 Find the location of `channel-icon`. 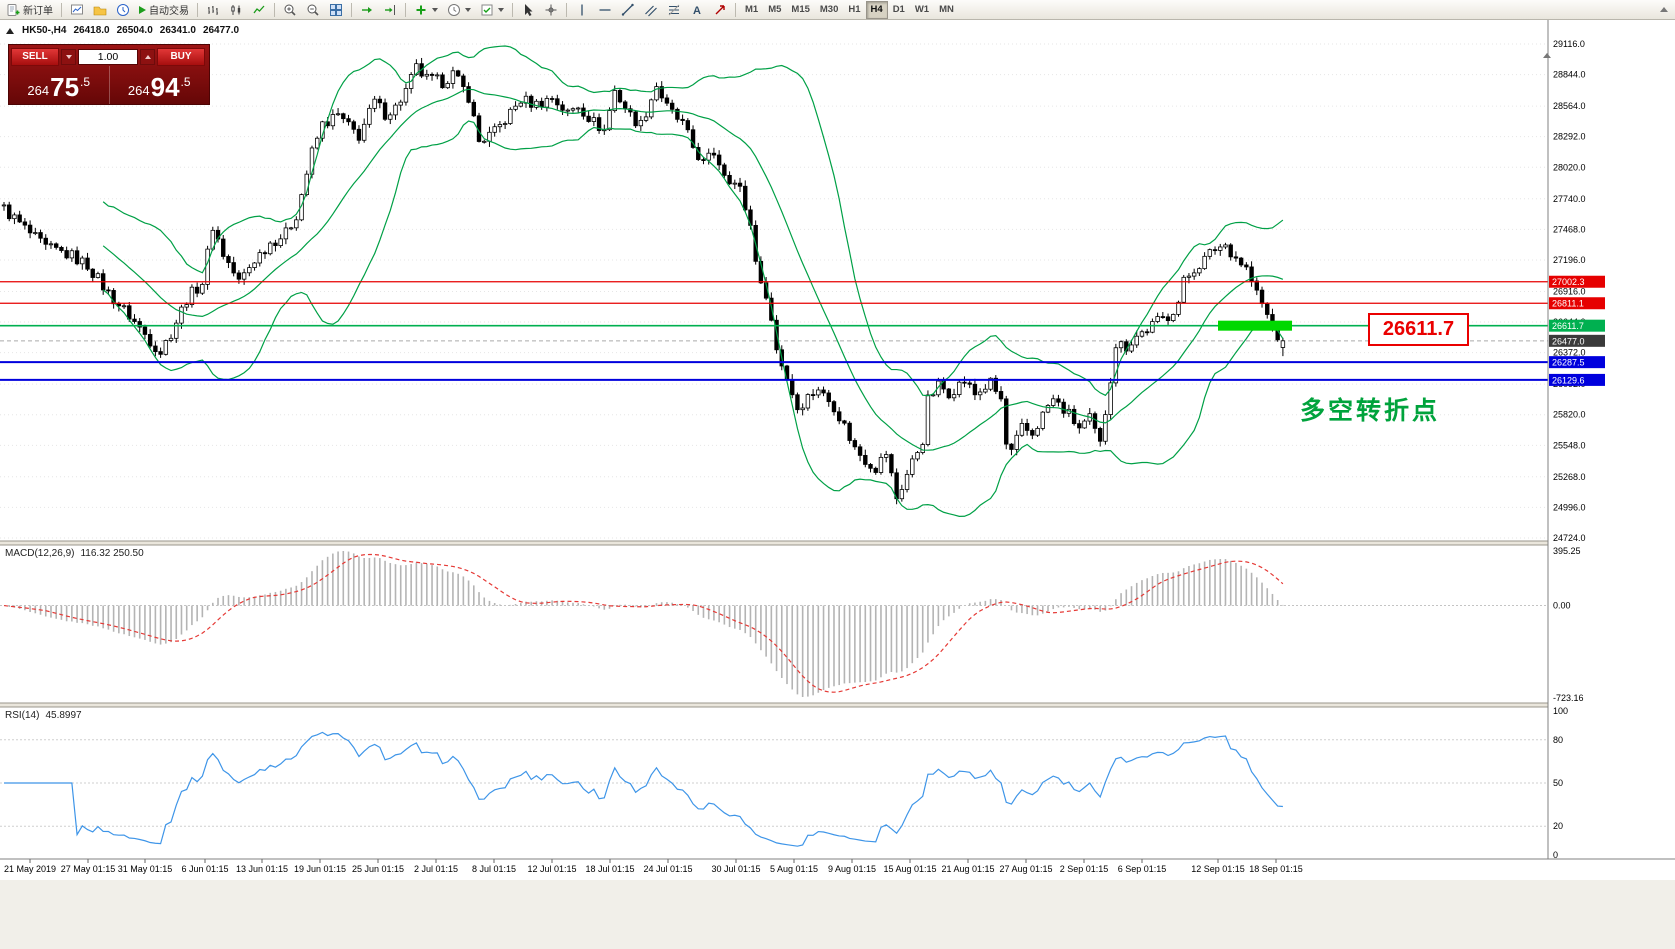

channel-icon is located at coordinates (651, 10).